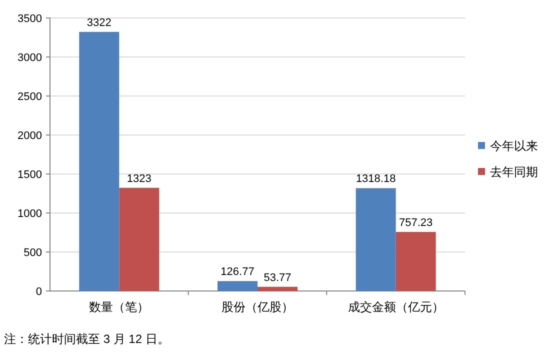 The width and height of the screenshot is (560, 356). What do you see at coordinates (30, 175) in the screenshot?
I see `y-tick-label: 1500` at bounding box center [30, 175].